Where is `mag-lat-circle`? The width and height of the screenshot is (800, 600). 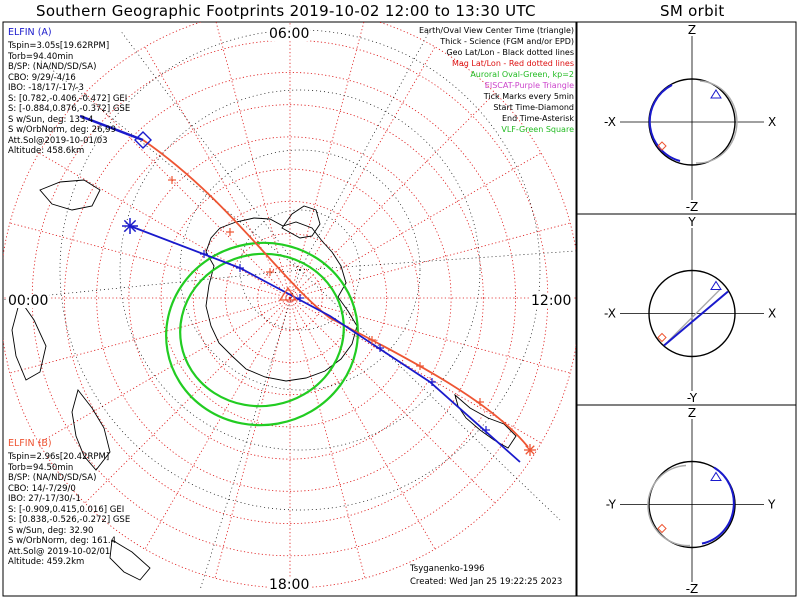
mag-lat-circle is located at coordinates (290, 298).